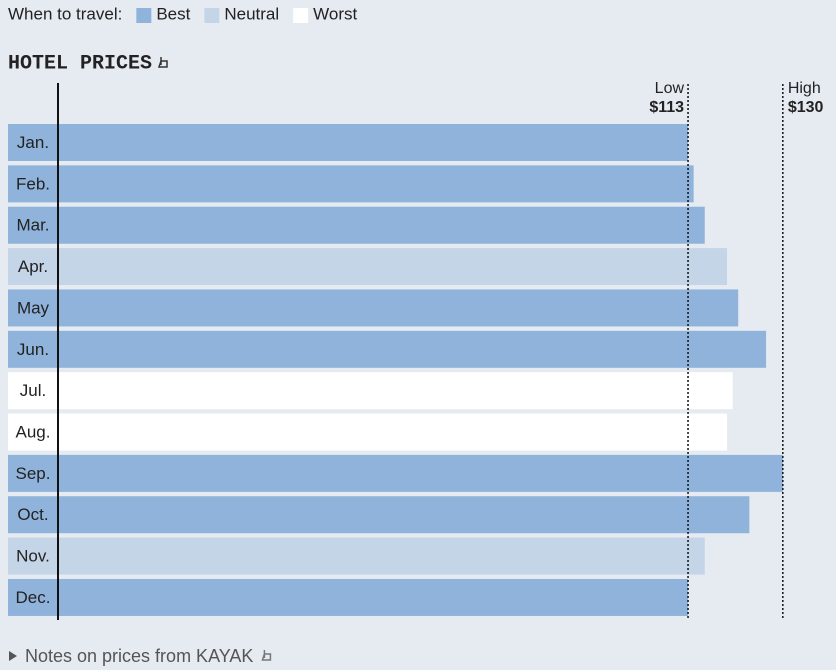 This screenshot has height=670, width=836. What do you see at coordinates (33, 473) in the screenshot?
I see `y-tick-label: Sep.` at bounding box center [33, 473].